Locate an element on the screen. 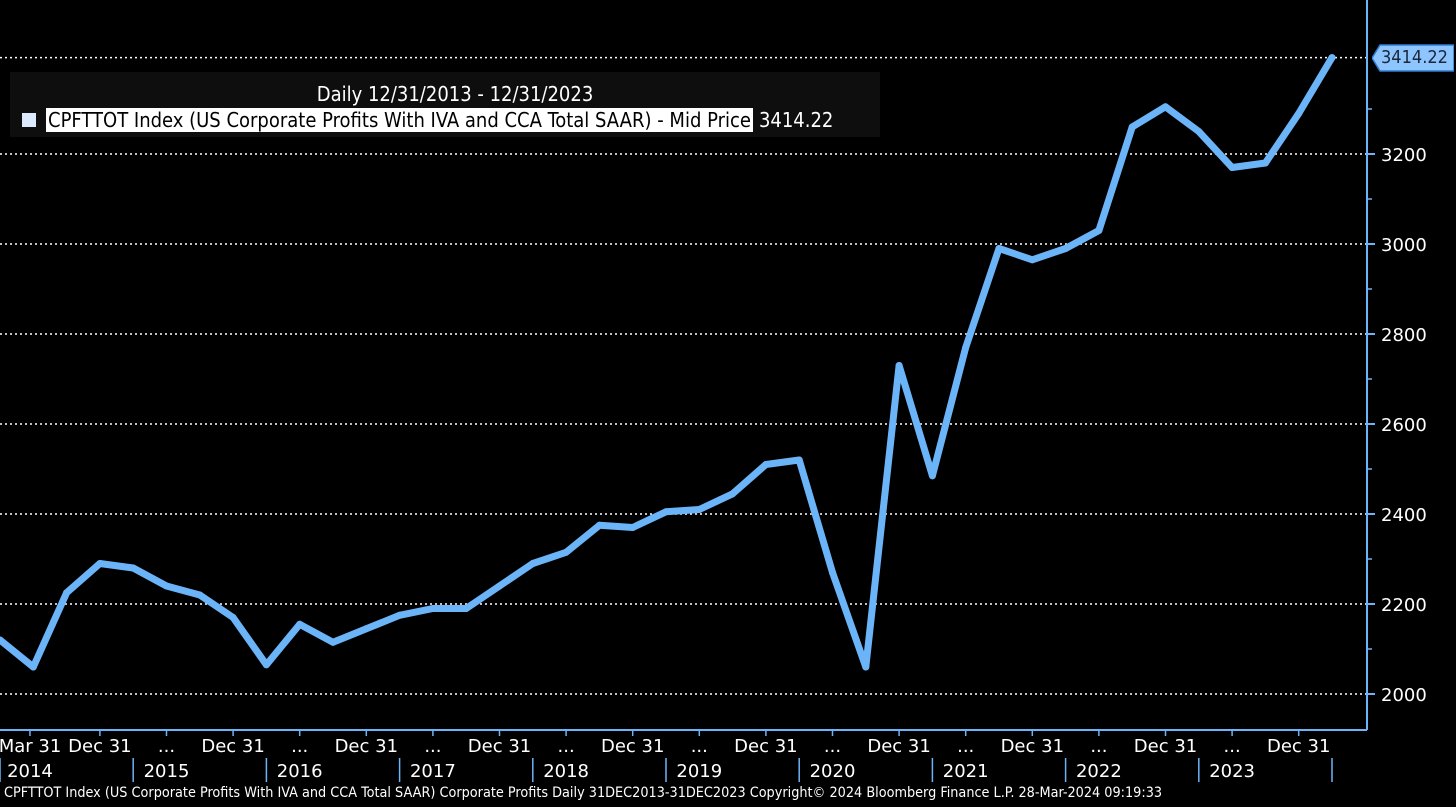 The width and height of the screenshot is (1456, 807). last-price-tag-value: 3414.22 is located at coordinates (1414, 57).